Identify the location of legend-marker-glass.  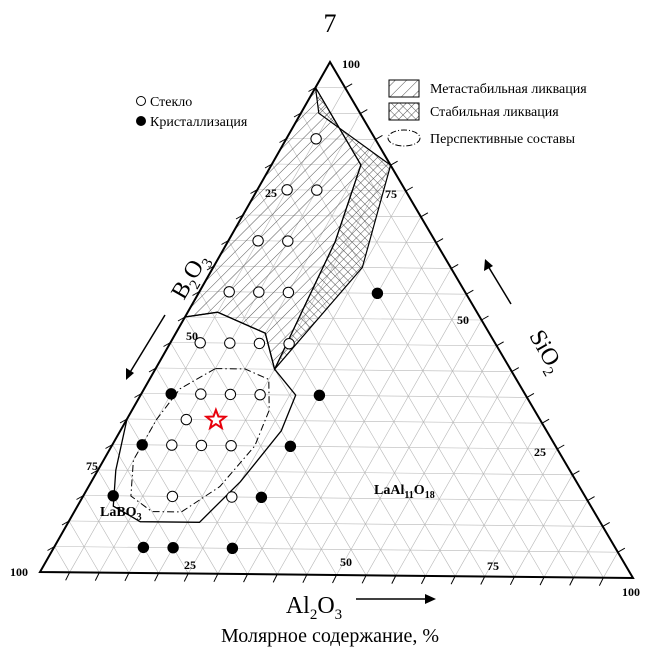
(141, 101).